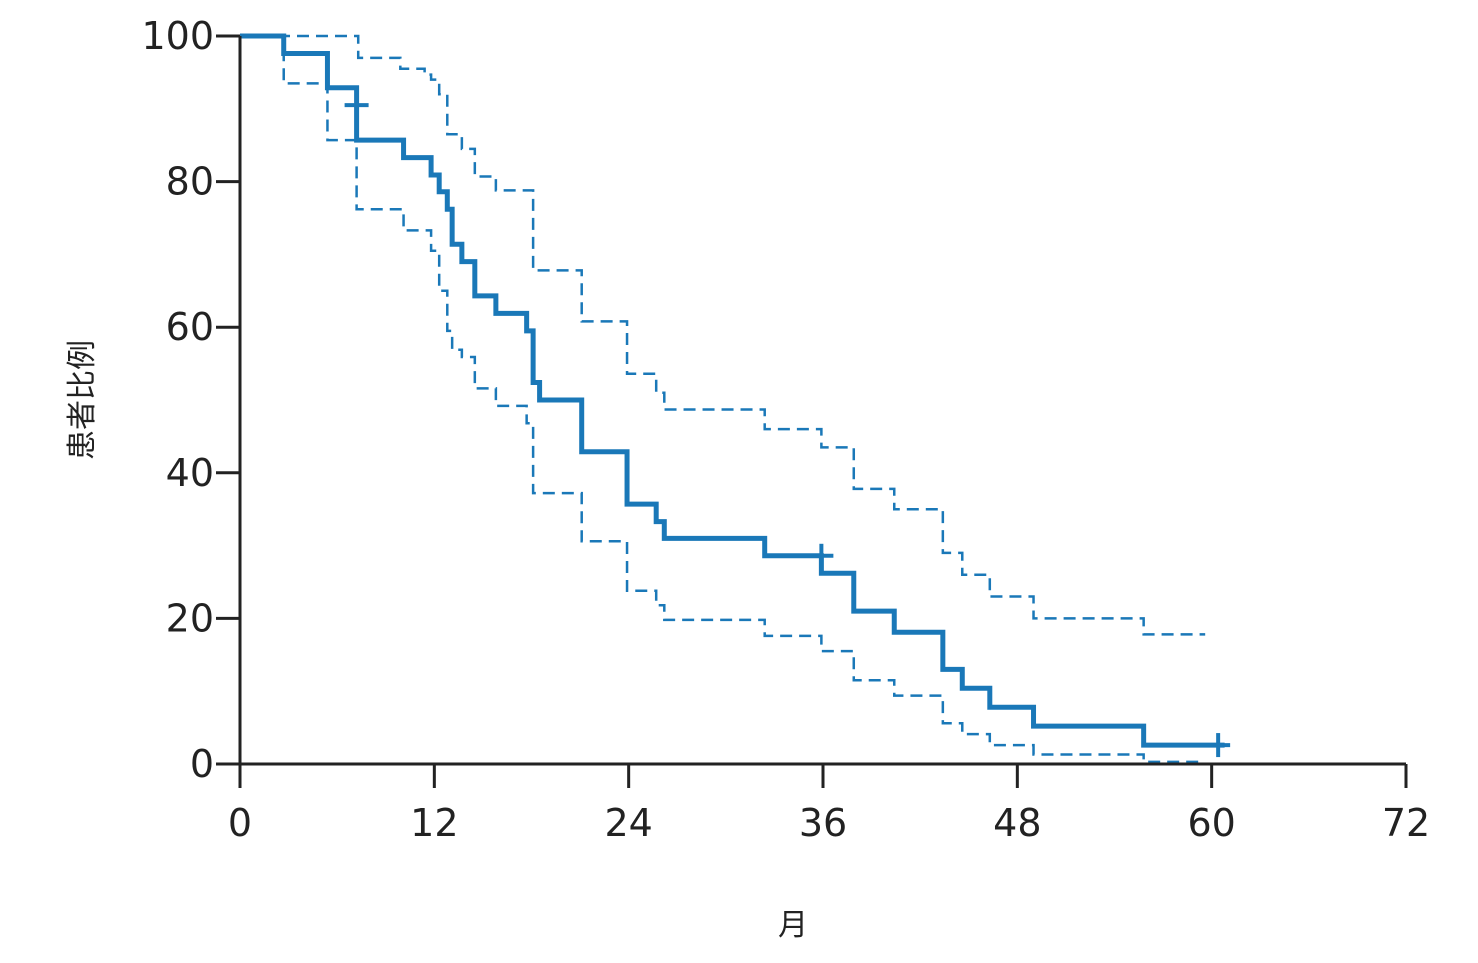 This screenshot has width=1478, height=963. What do you see at coordinates (793, 925) in the screenshot?
I see `x-axis-label: 月` at bounding box center [793, 925].